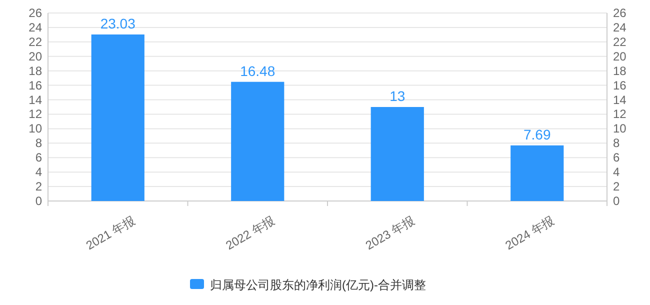 This screenshot has width=650, height=305. Describe the element at coordinates (38, 187) in the screenshot. I see `y-tick-label: 2` at that location.